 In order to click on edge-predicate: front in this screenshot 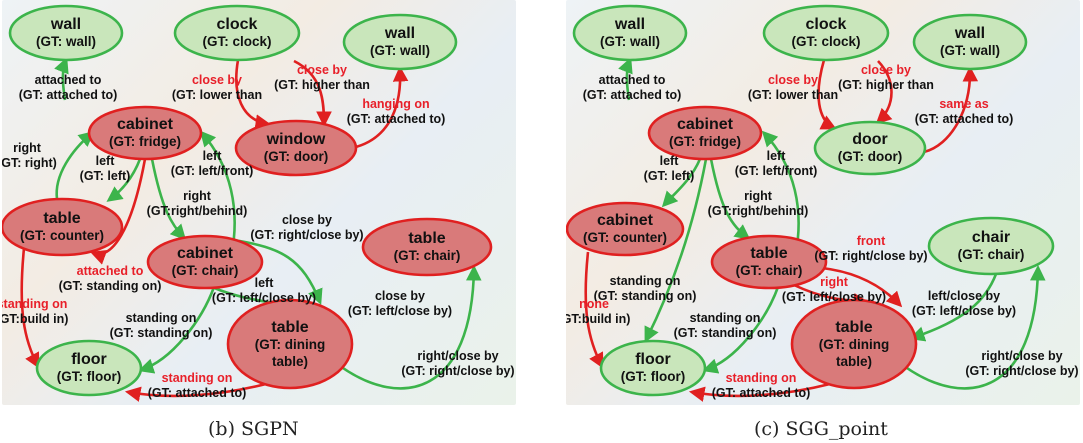, I will do `click(871, 241)`.